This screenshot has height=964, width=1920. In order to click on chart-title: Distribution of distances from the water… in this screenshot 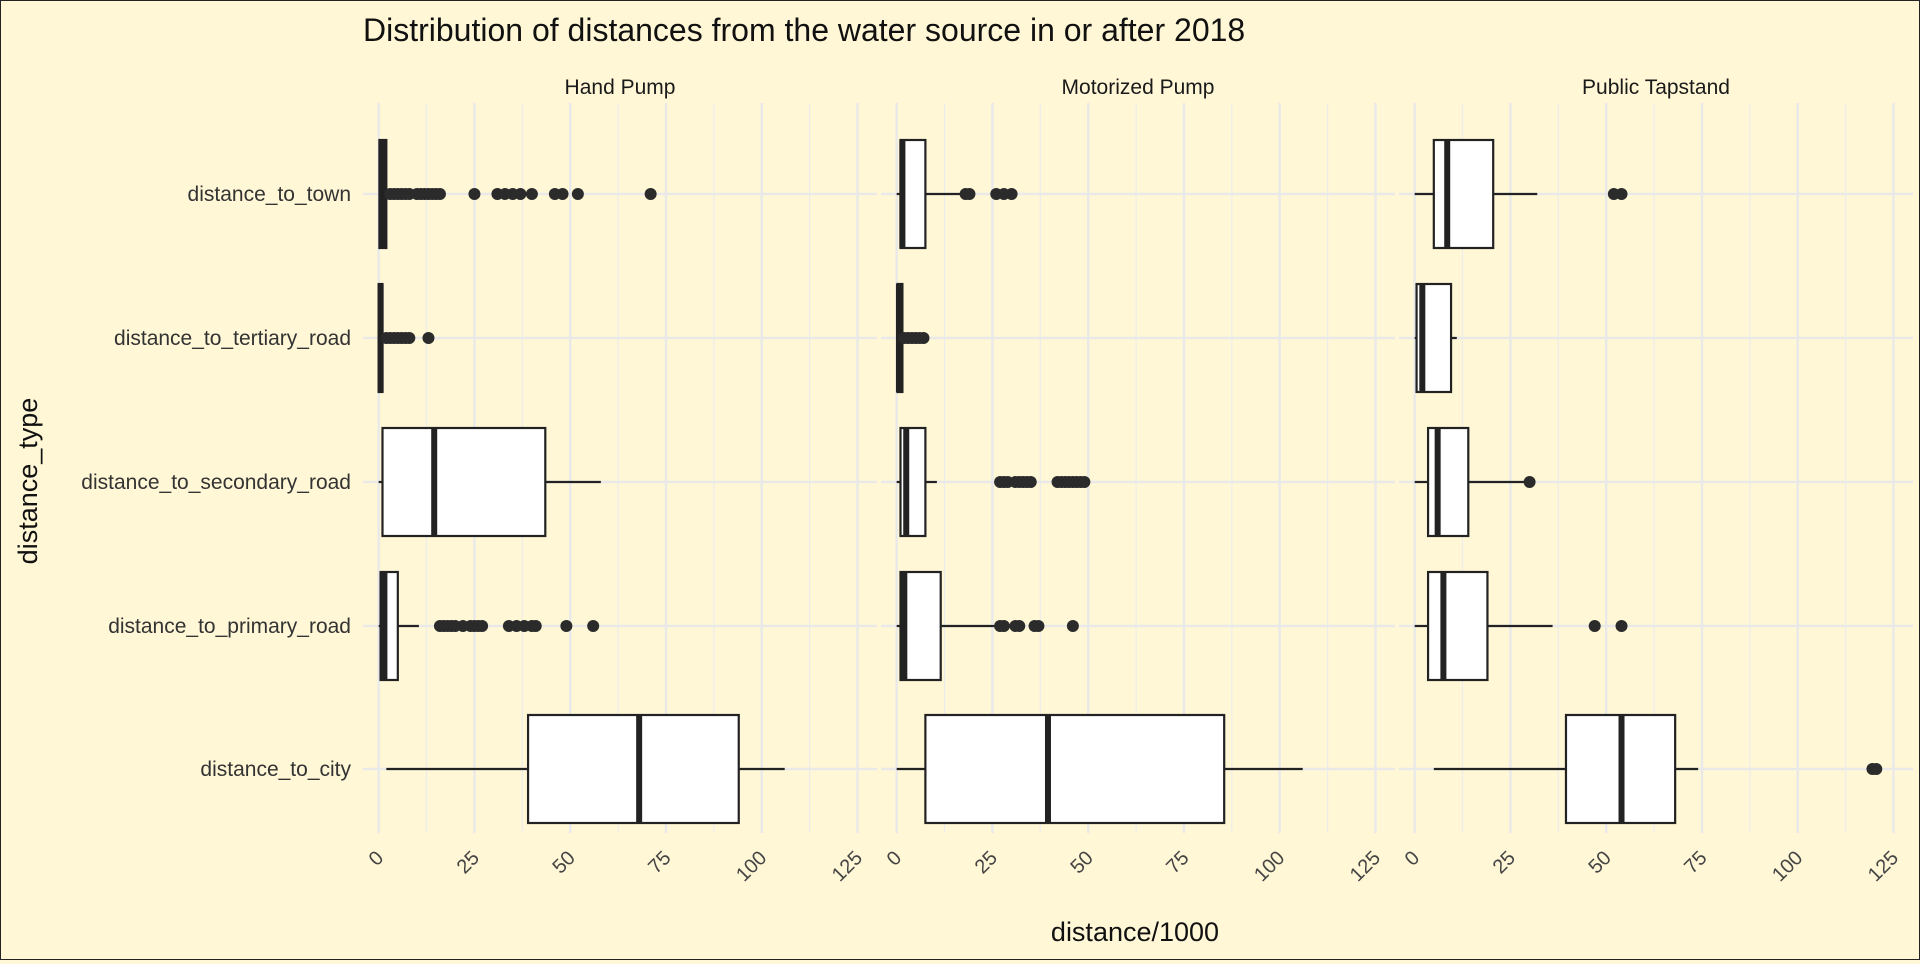, I will do `click(804, 30)`.